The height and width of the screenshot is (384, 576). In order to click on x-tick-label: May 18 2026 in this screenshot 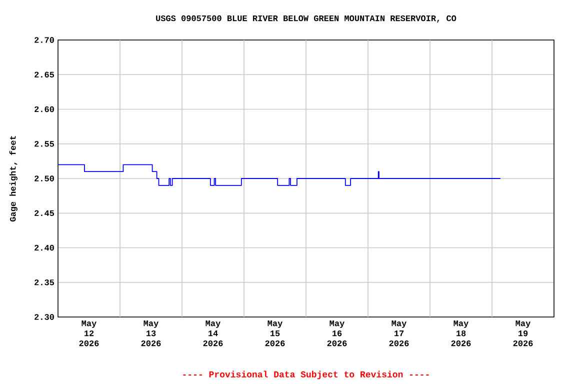, I will do `click(461, 333)`.